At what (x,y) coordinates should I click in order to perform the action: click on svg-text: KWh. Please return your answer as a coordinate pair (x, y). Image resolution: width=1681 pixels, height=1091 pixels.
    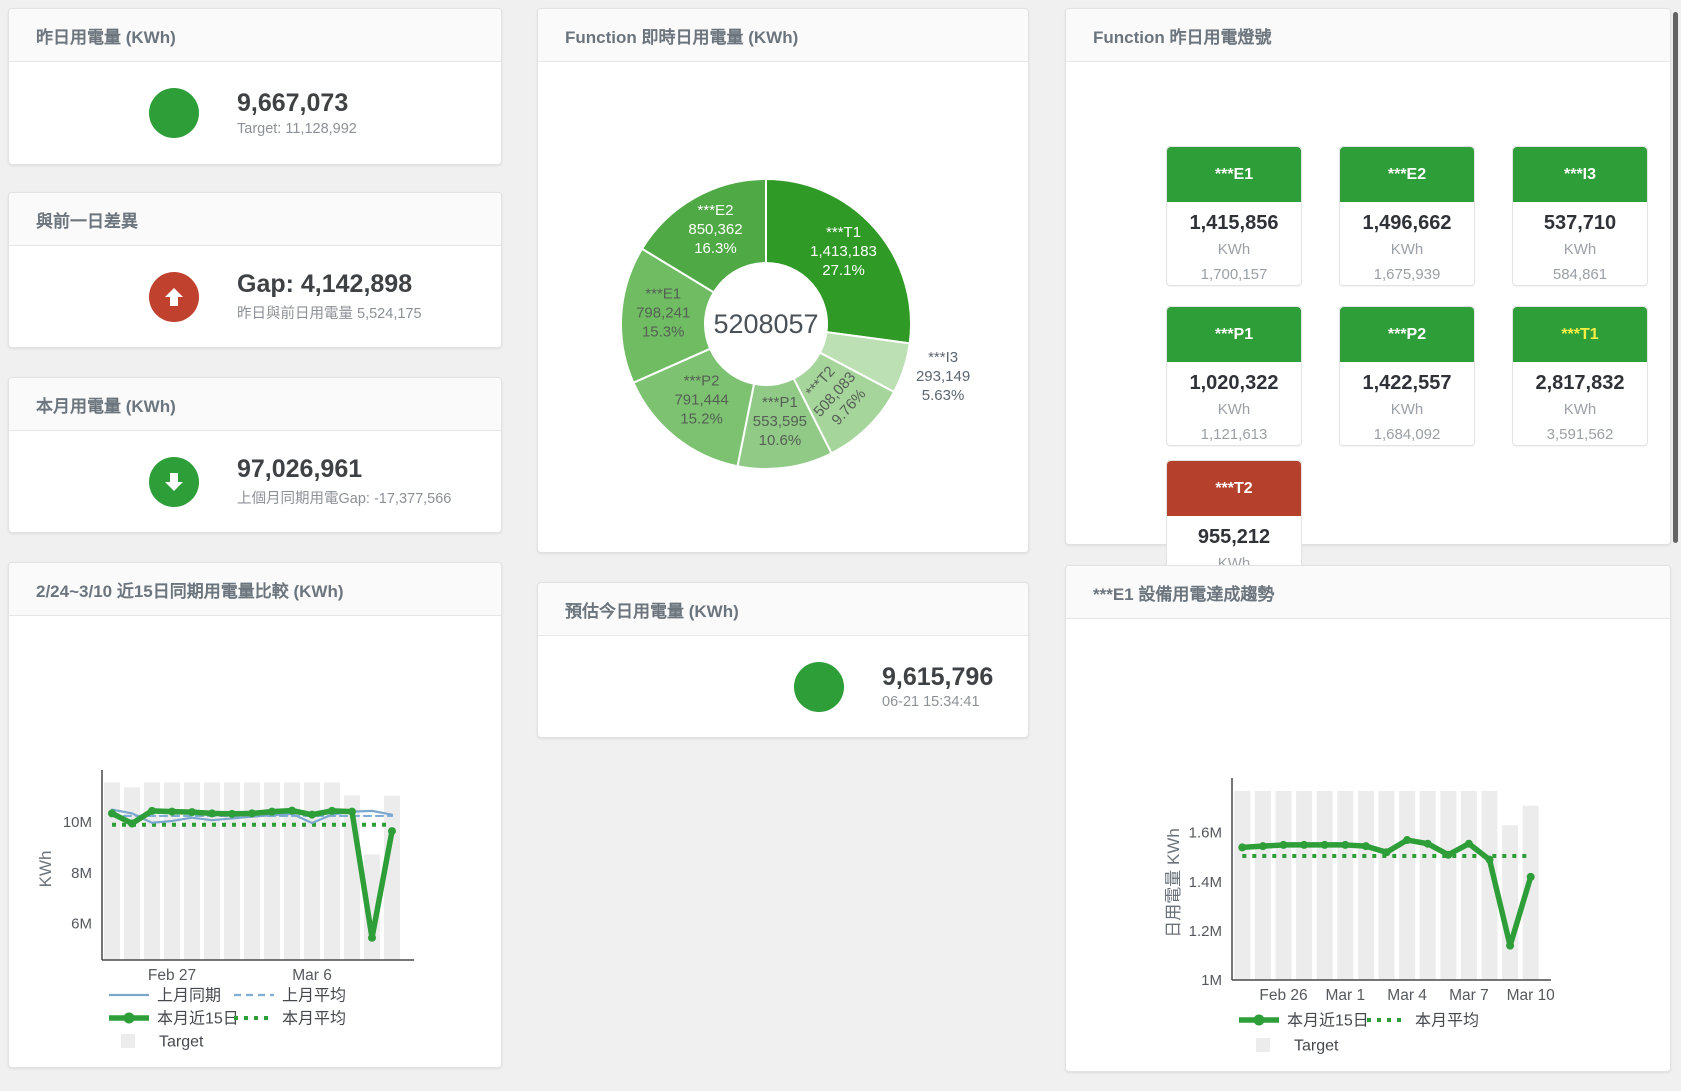
    Looking at the image, I should click on (45, 869).